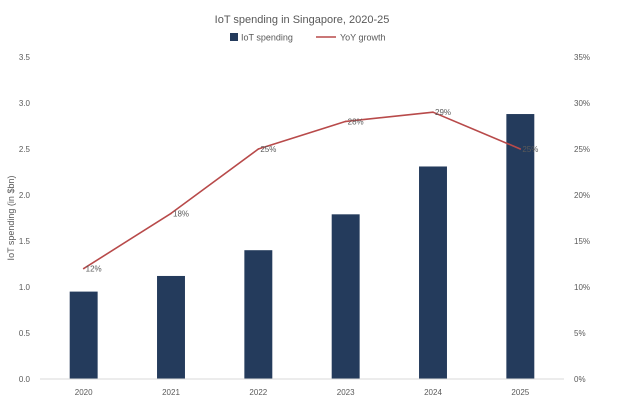 Image resolution: width=624 pixels, height=401 pixels. What do you see at coordinates (346, 392) in the screenshot?
I see `x-tick-label: 2023` at bounding box center [346, 392].